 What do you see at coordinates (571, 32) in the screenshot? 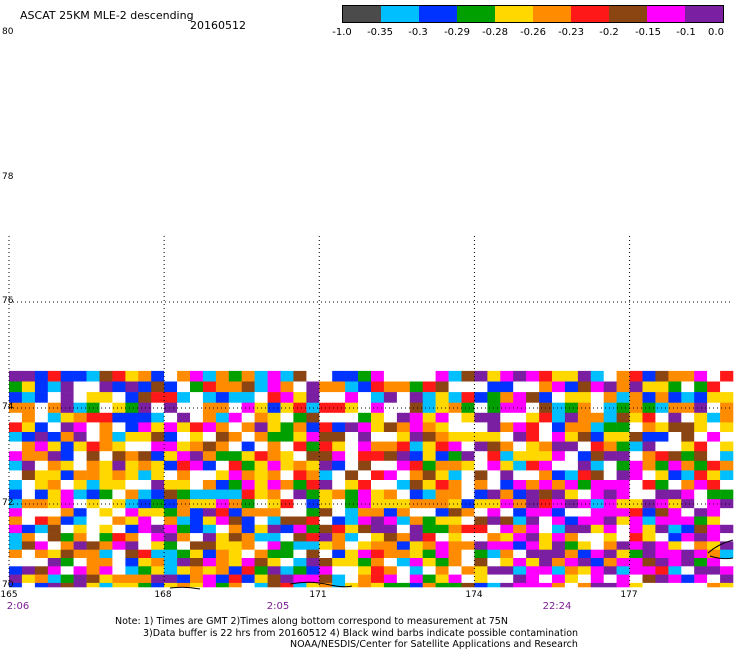
I see `colorbar-label: -0.23` at bounding box center [571, 32].